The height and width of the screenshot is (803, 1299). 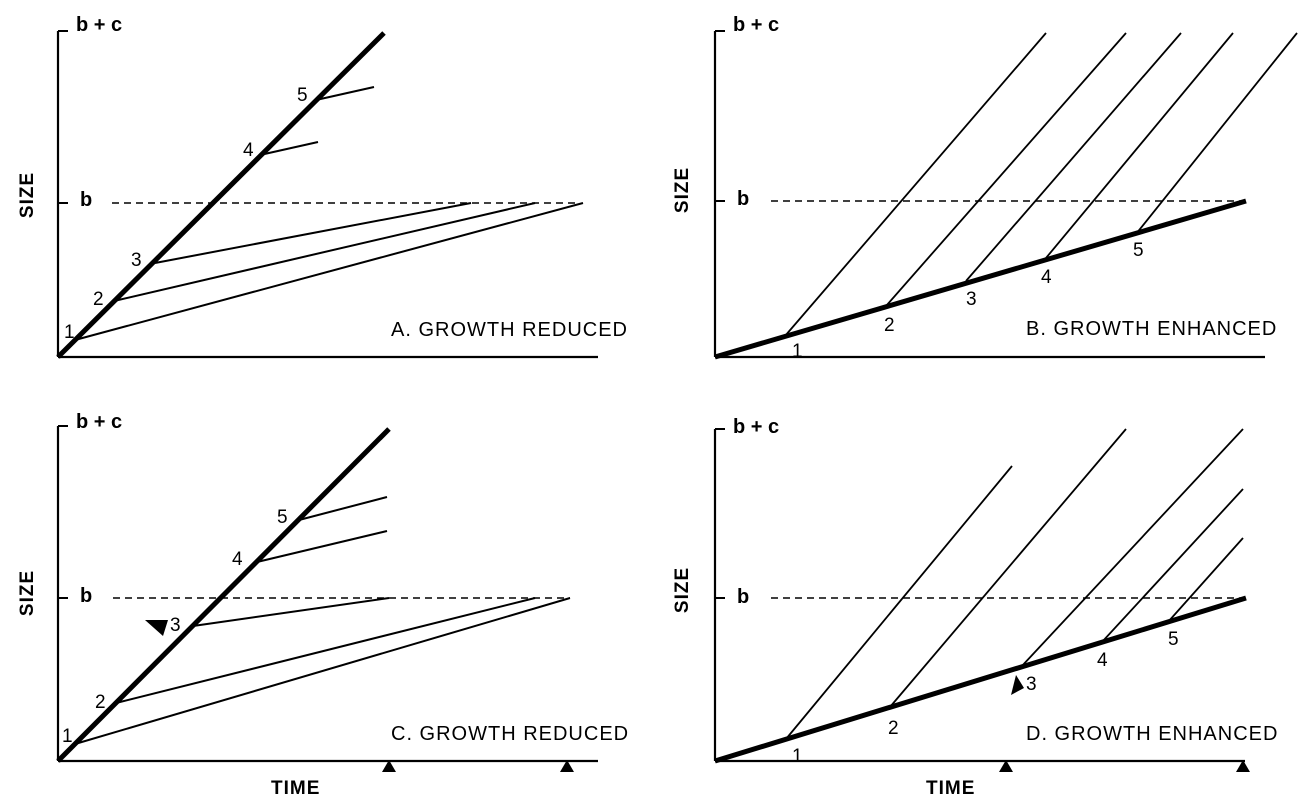 What do you see at coordinates (510, 734) in the screenshot?
I see `panel-title: C. GROWTH REDUCED` at bounding box center [510, 734].